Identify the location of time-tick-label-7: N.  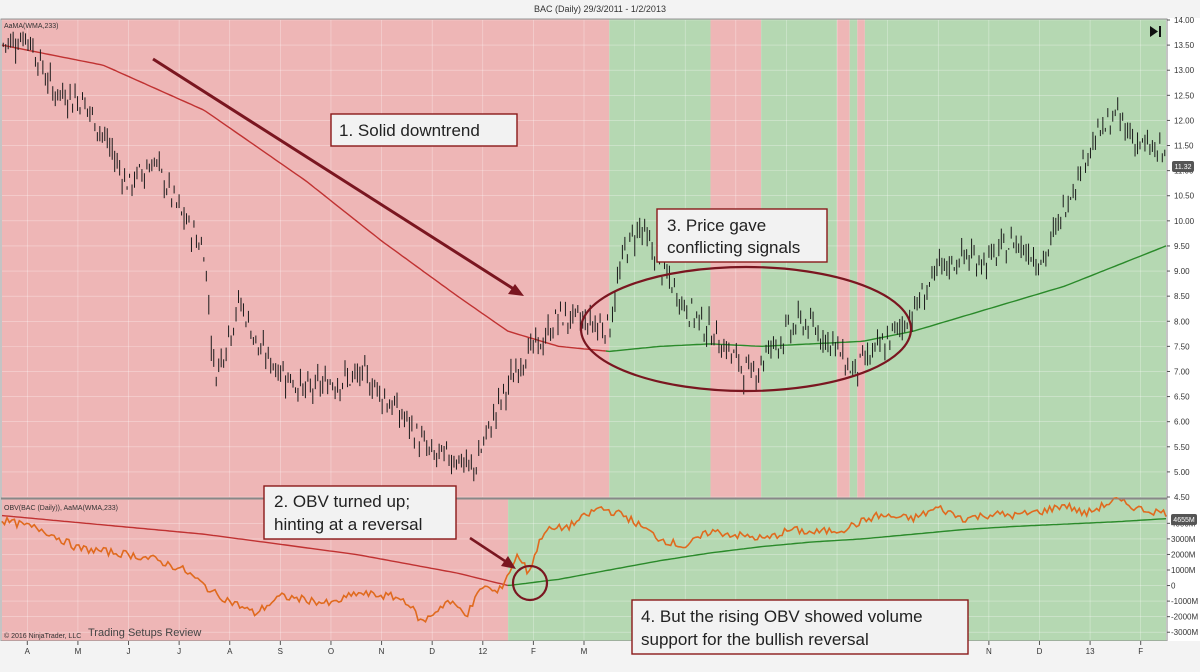
(382, 651).